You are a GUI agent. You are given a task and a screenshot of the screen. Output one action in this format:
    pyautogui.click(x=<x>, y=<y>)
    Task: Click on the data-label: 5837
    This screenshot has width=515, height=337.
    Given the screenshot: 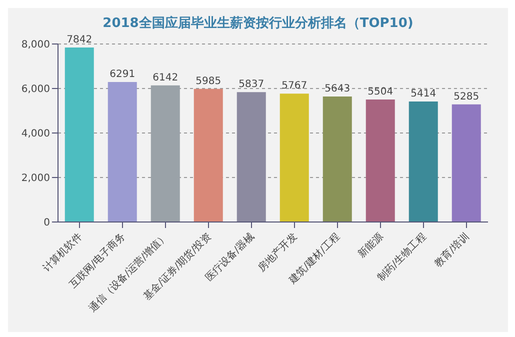 What is the action you would take?
    pyautogui.click(x=251, y=84)
    